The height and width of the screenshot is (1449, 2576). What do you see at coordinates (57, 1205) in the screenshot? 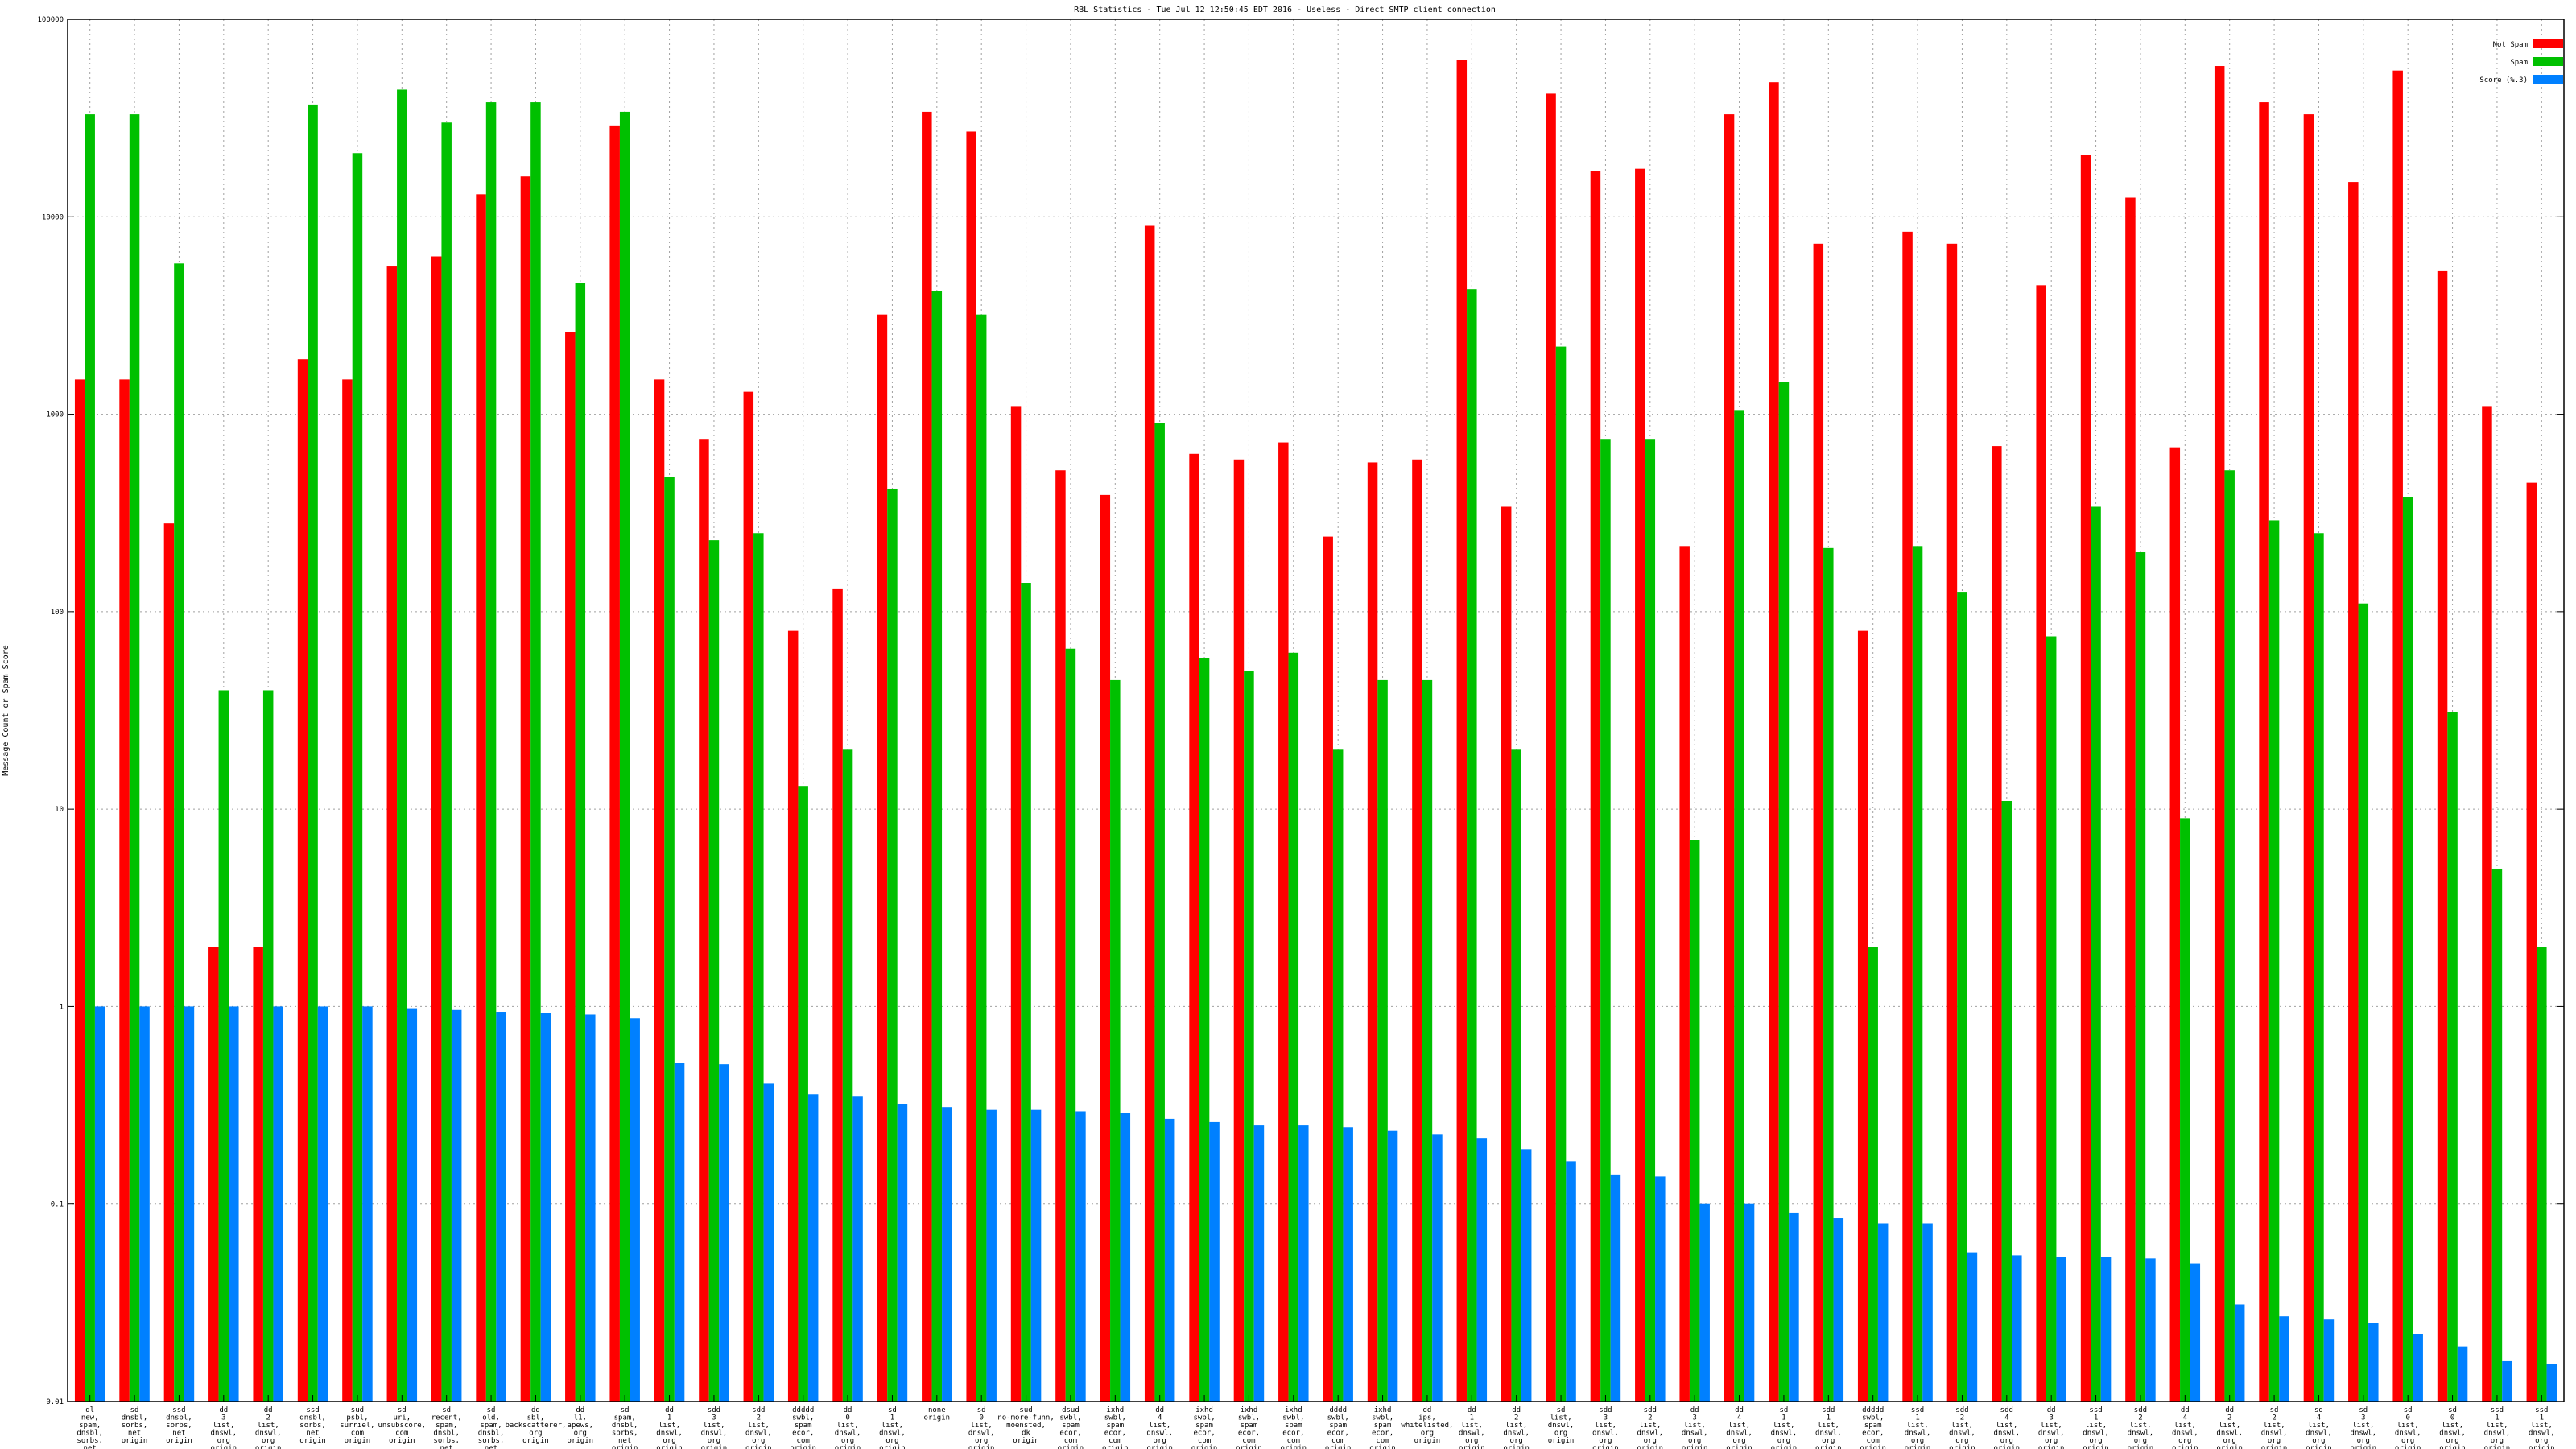
I see `y-tick-label: 0.1` at bounding box center [57, 1205].